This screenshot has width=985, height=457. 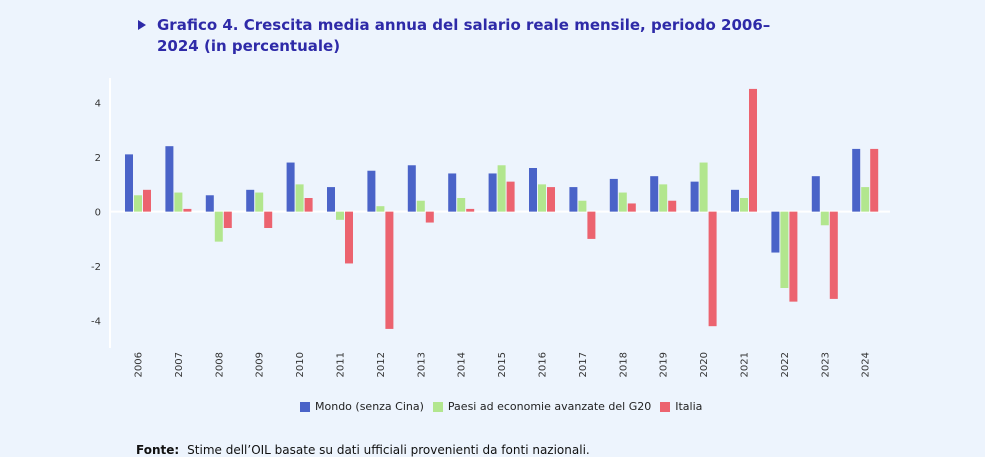 What do you see at coordinates (745, 364) in the screenshot?
I see `x-tick-label: 2021` at bounding box center [745, 364].